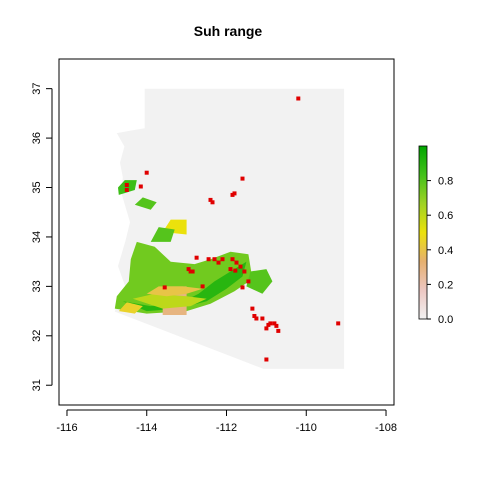 This screenshot has height=480, width=480. Describe the element at coordinates (445, 285) in the screenshot. I see `colorbar-tick-label: 0.2` at that location.